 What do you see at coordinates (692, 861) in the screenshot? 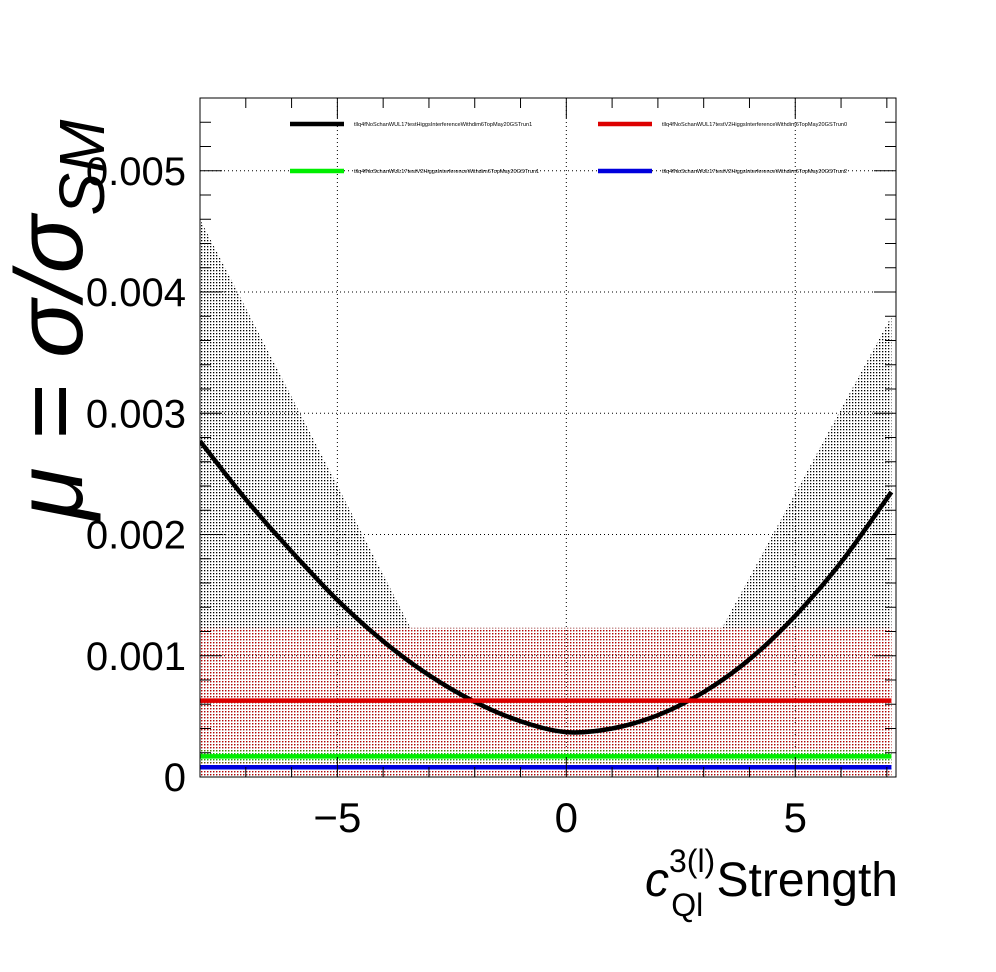
I see `x-axis-title-superscript: 3(l)` at bounding box center [692, 861].